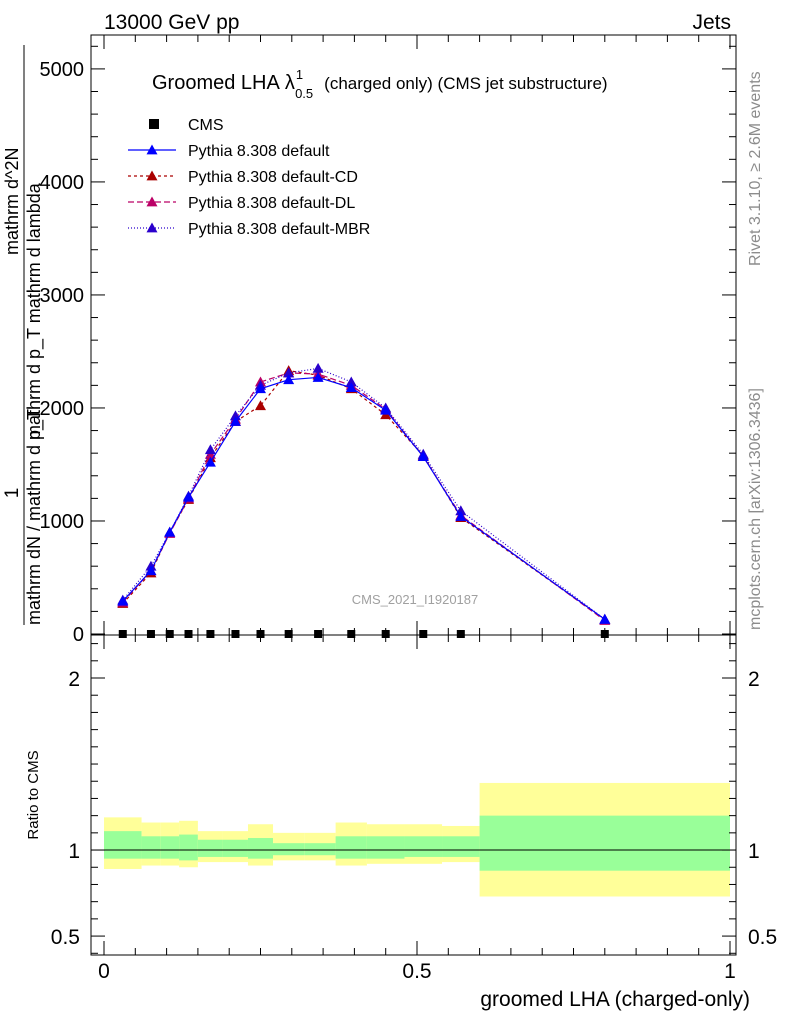  Describe the element at coordinates (62, 409) in the screenshot. I see `y-tick-label: 2000` at that location.